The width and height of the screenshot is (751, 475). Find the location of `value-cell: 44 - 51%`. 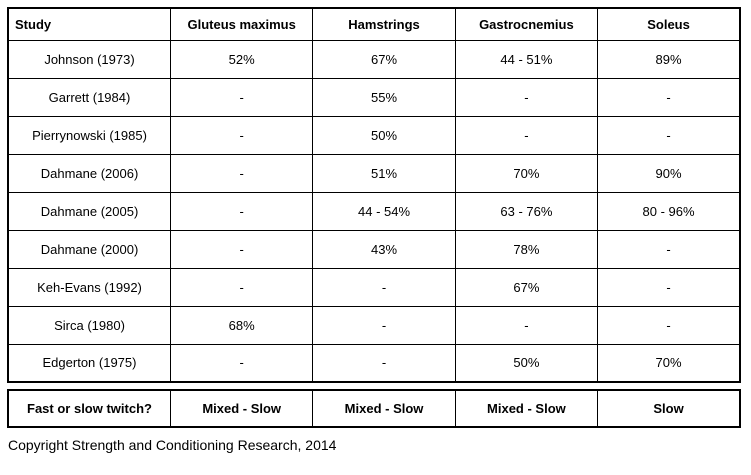

value-cell: 44 - 51% is located at coordinates (526, 59).